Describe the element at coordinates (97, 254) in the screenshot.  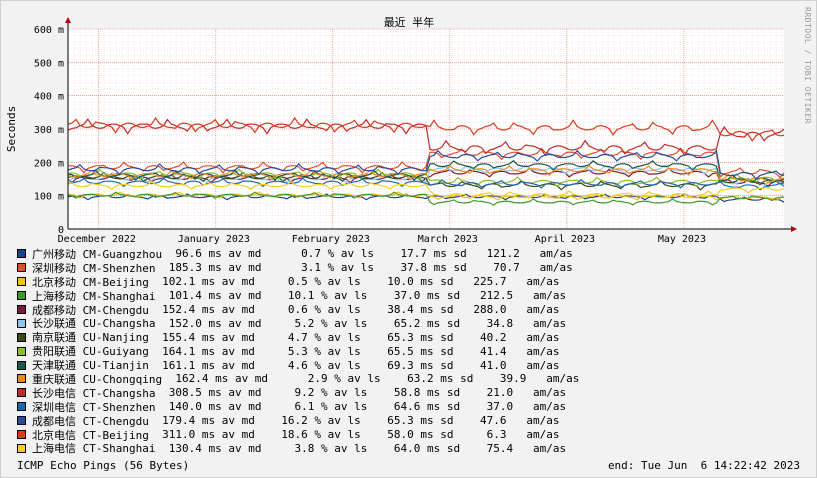
I see `legend-series-name: 广州移动 CM-Guangzhou` at that location.